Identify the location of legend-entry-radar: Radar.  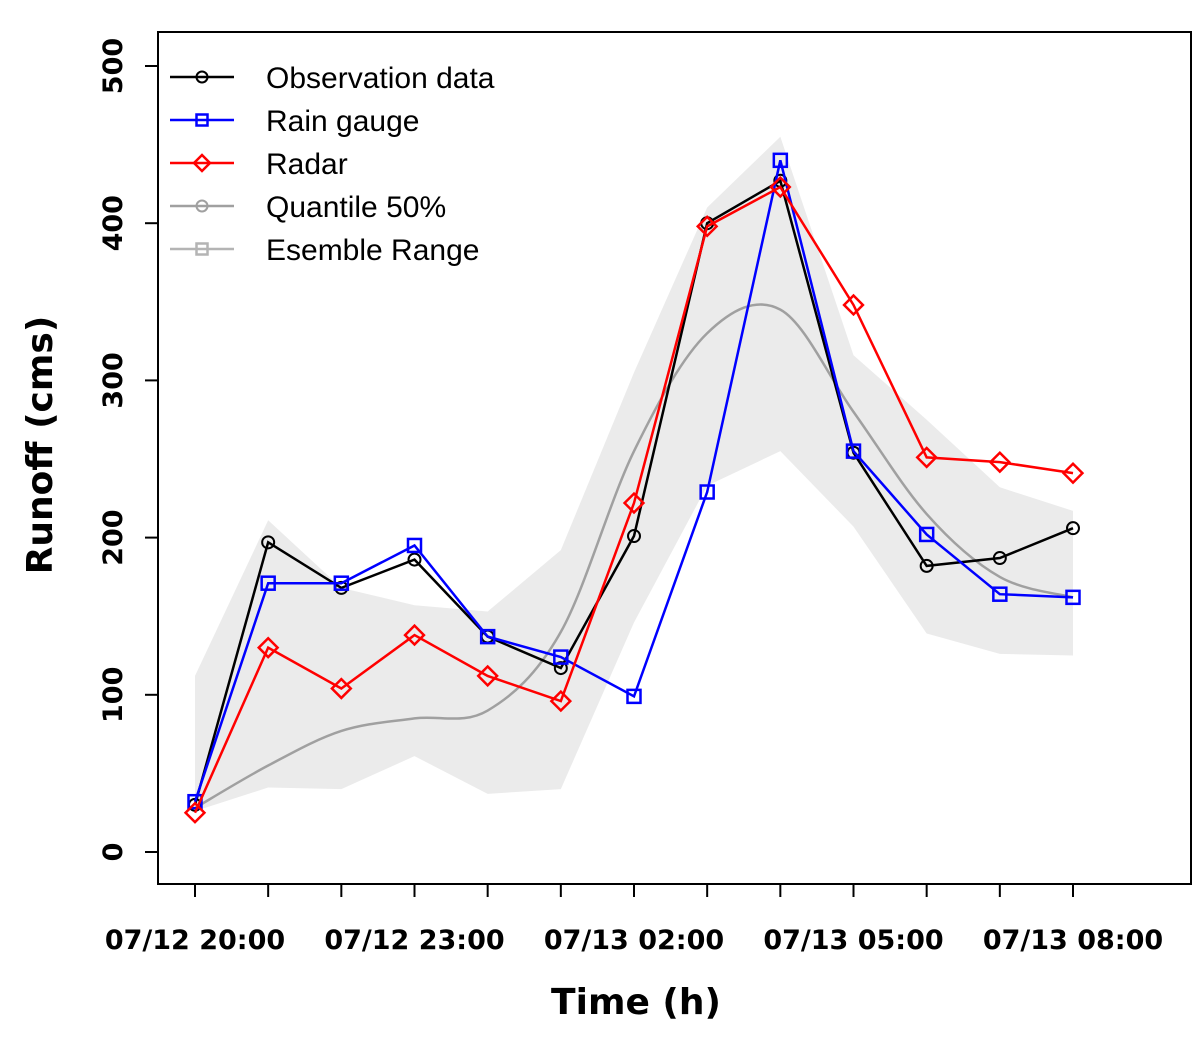
(259, 164).